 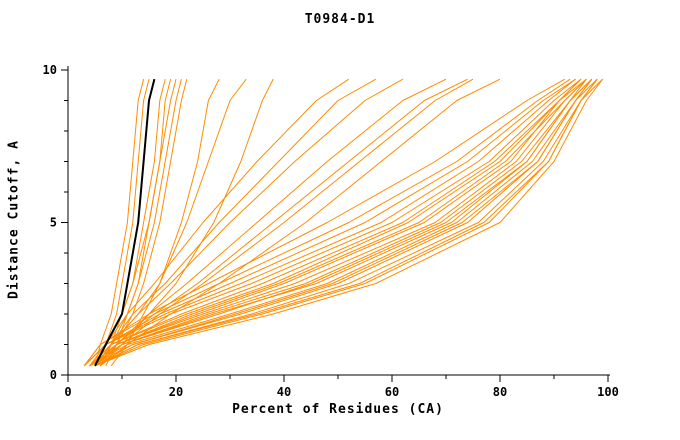 I want to click on y-tick-label: 5, so click(x=53, y=223).